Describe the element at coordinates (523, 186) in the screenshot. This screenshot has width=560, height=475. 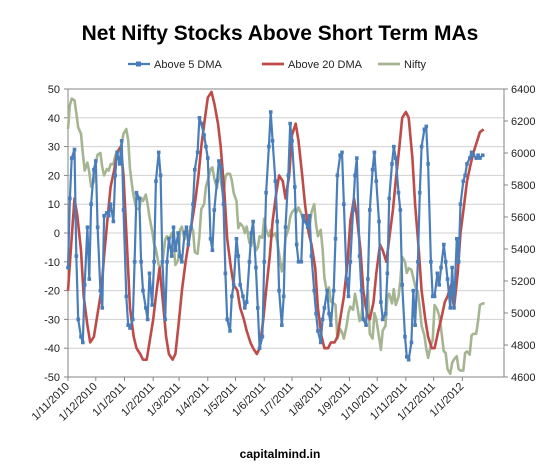
I see `right-tick-label: 5800` at that location.